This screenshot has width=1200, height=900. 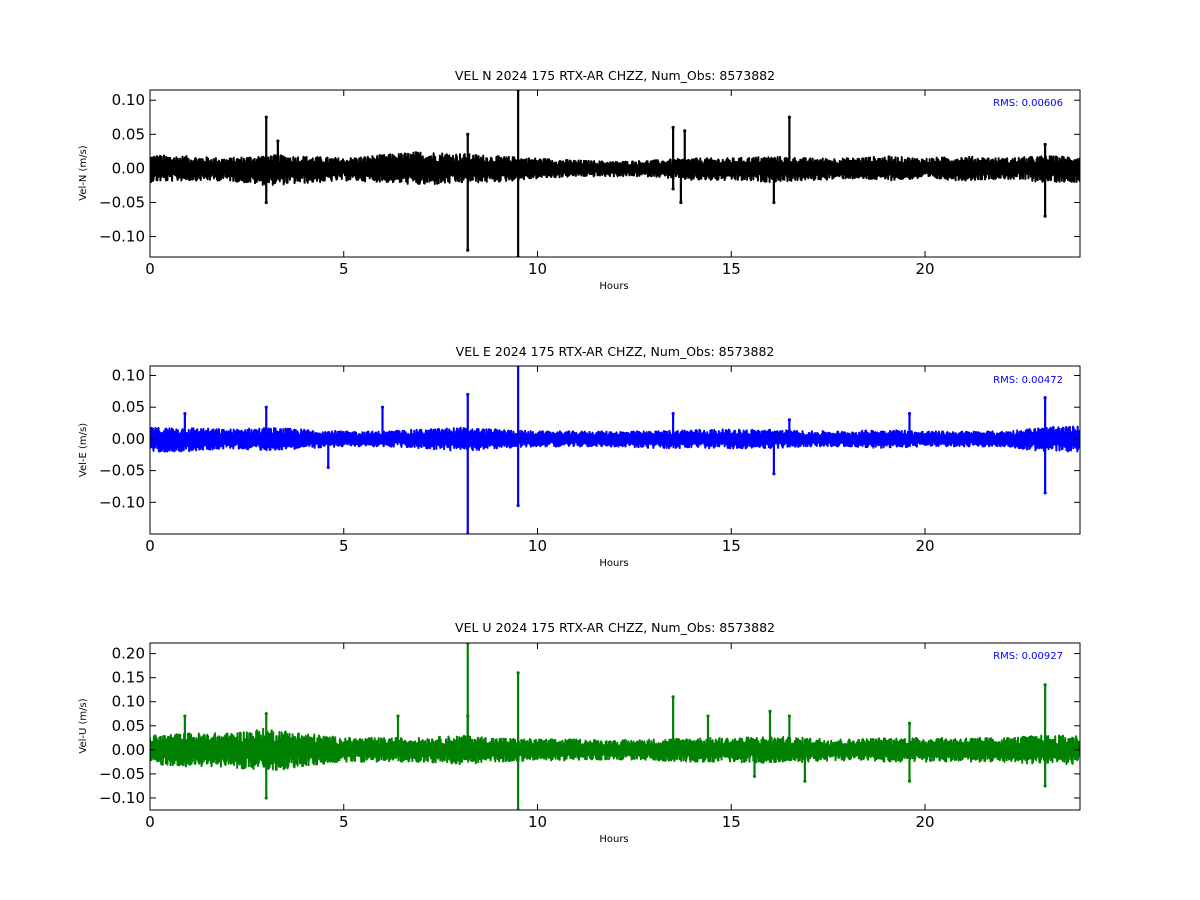 What do you see at coordinates (1028, 656) in the screenshot?
I see `rms-label: RMS: 0.00927` at bounding box center [1028, 656].